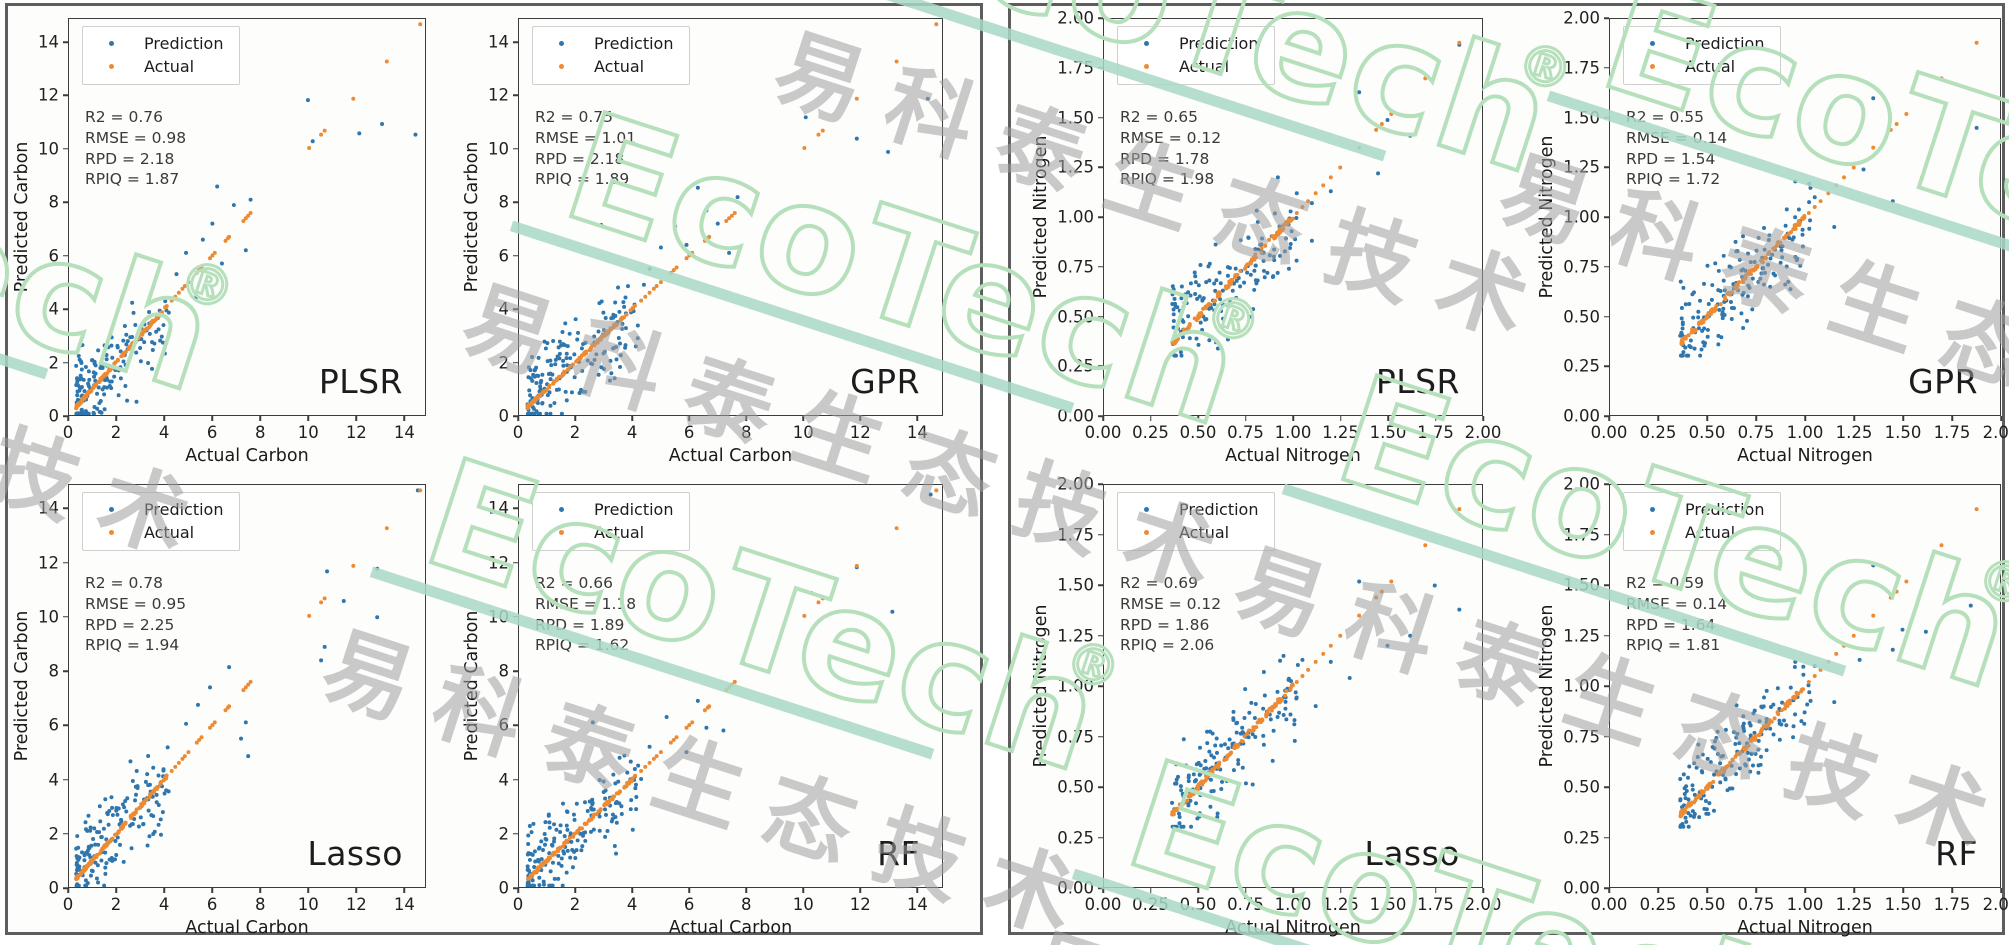 Image resolution: width=2009 pixels, height=945 pixels. Describe the element at coordinates (248, 687) in the screenshot. I see `scatter-points` at that location.